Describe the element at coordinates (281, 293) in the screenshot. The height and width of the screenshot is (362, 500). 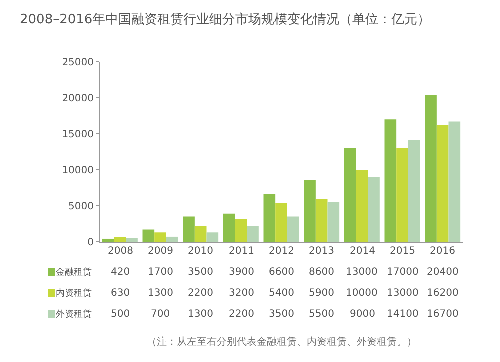
I see `data-label: 5400` at that location.